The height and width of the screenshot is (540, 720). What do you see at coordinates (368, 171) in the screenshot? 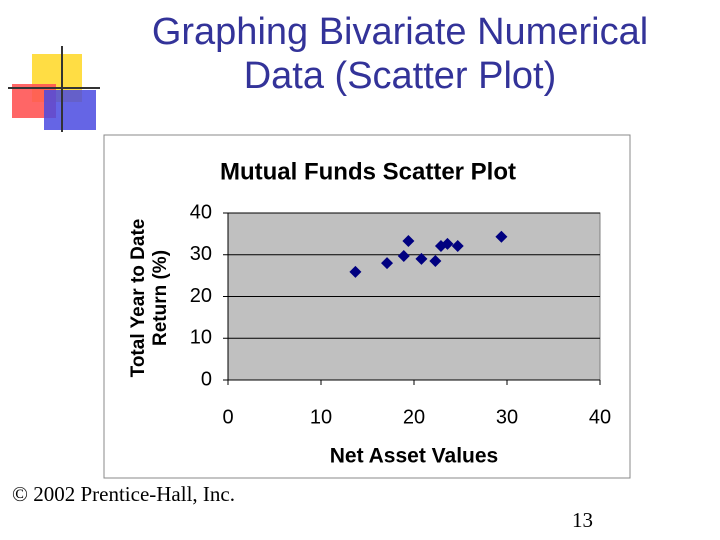
I see `chart-title: Mutual Funds Scatter Plot` at bounding box center [368, 171].